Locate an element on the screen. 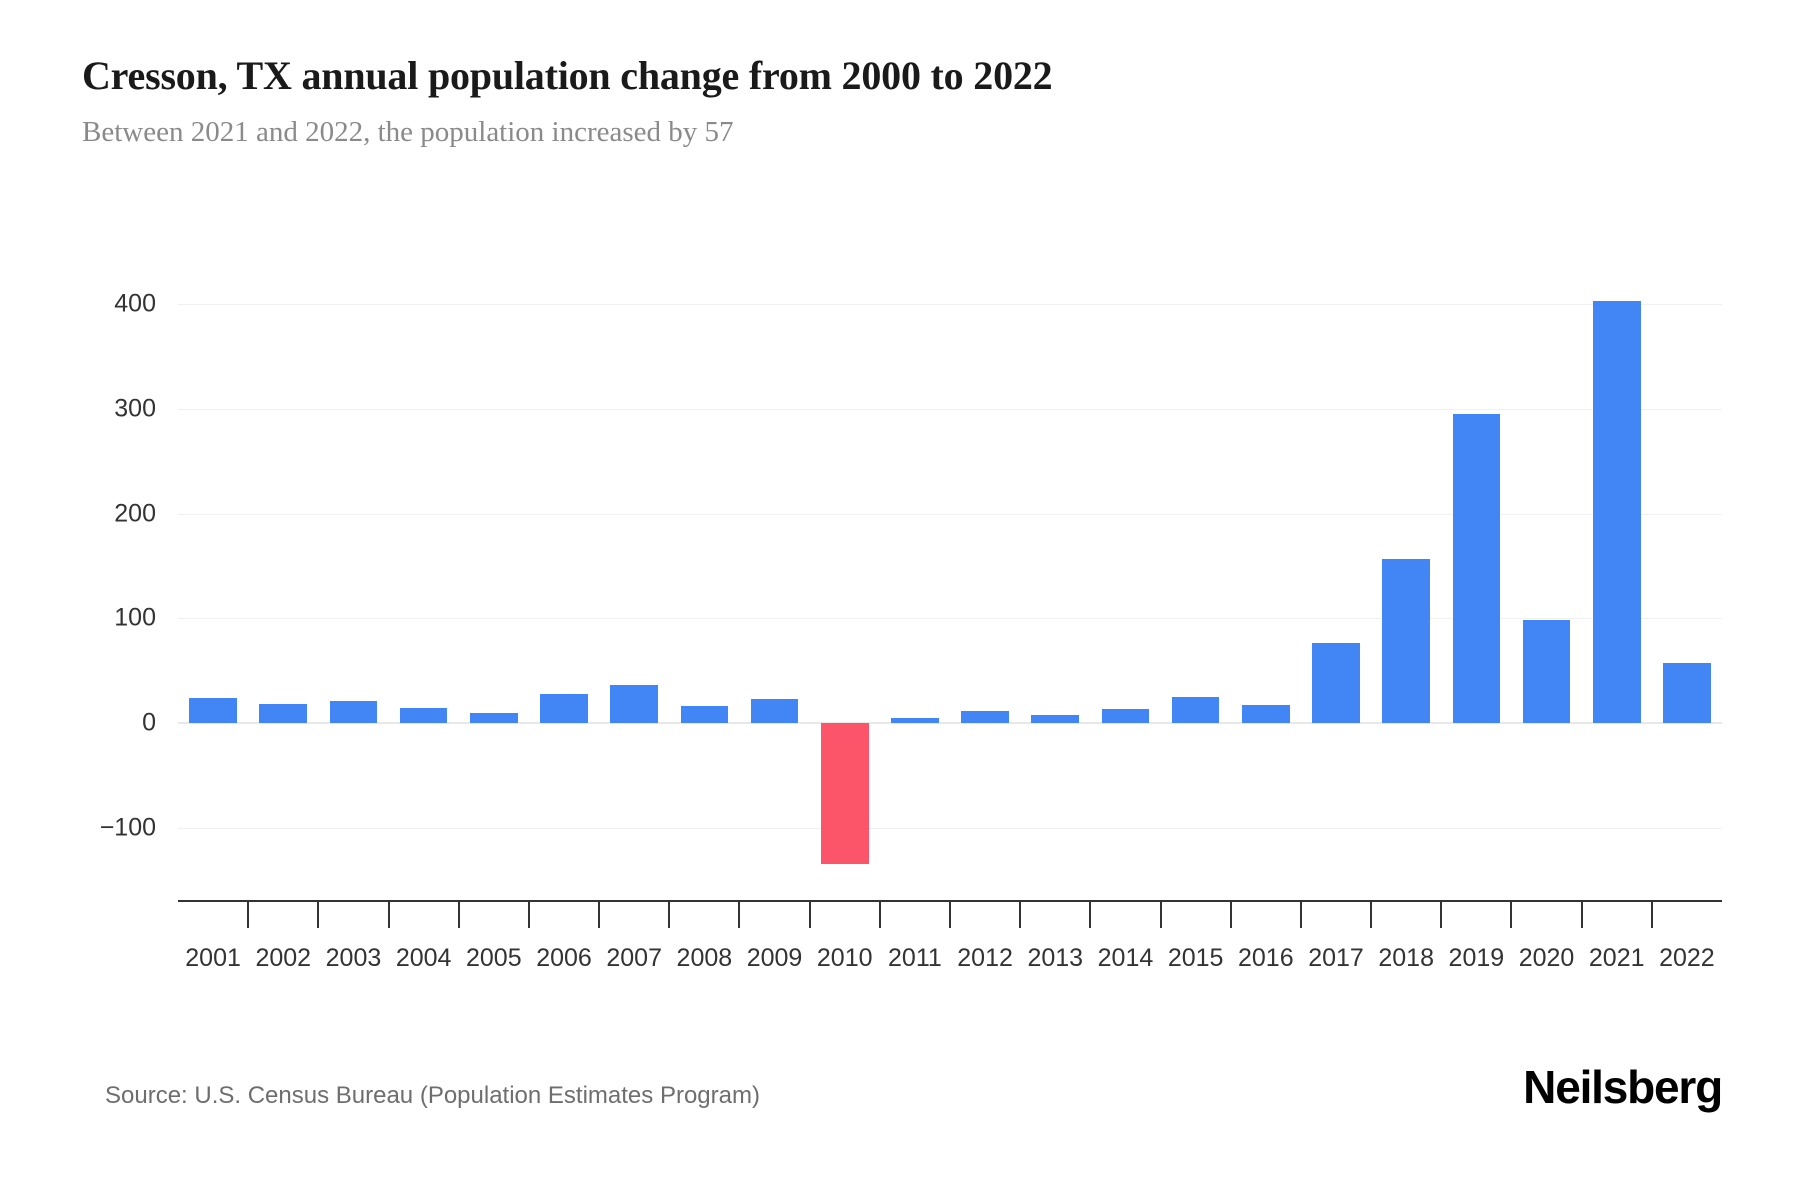 The width and height of the screenshot is (1800, 1200). x-axis-label-2018: 2018 is located at coordinates (1406, 958).